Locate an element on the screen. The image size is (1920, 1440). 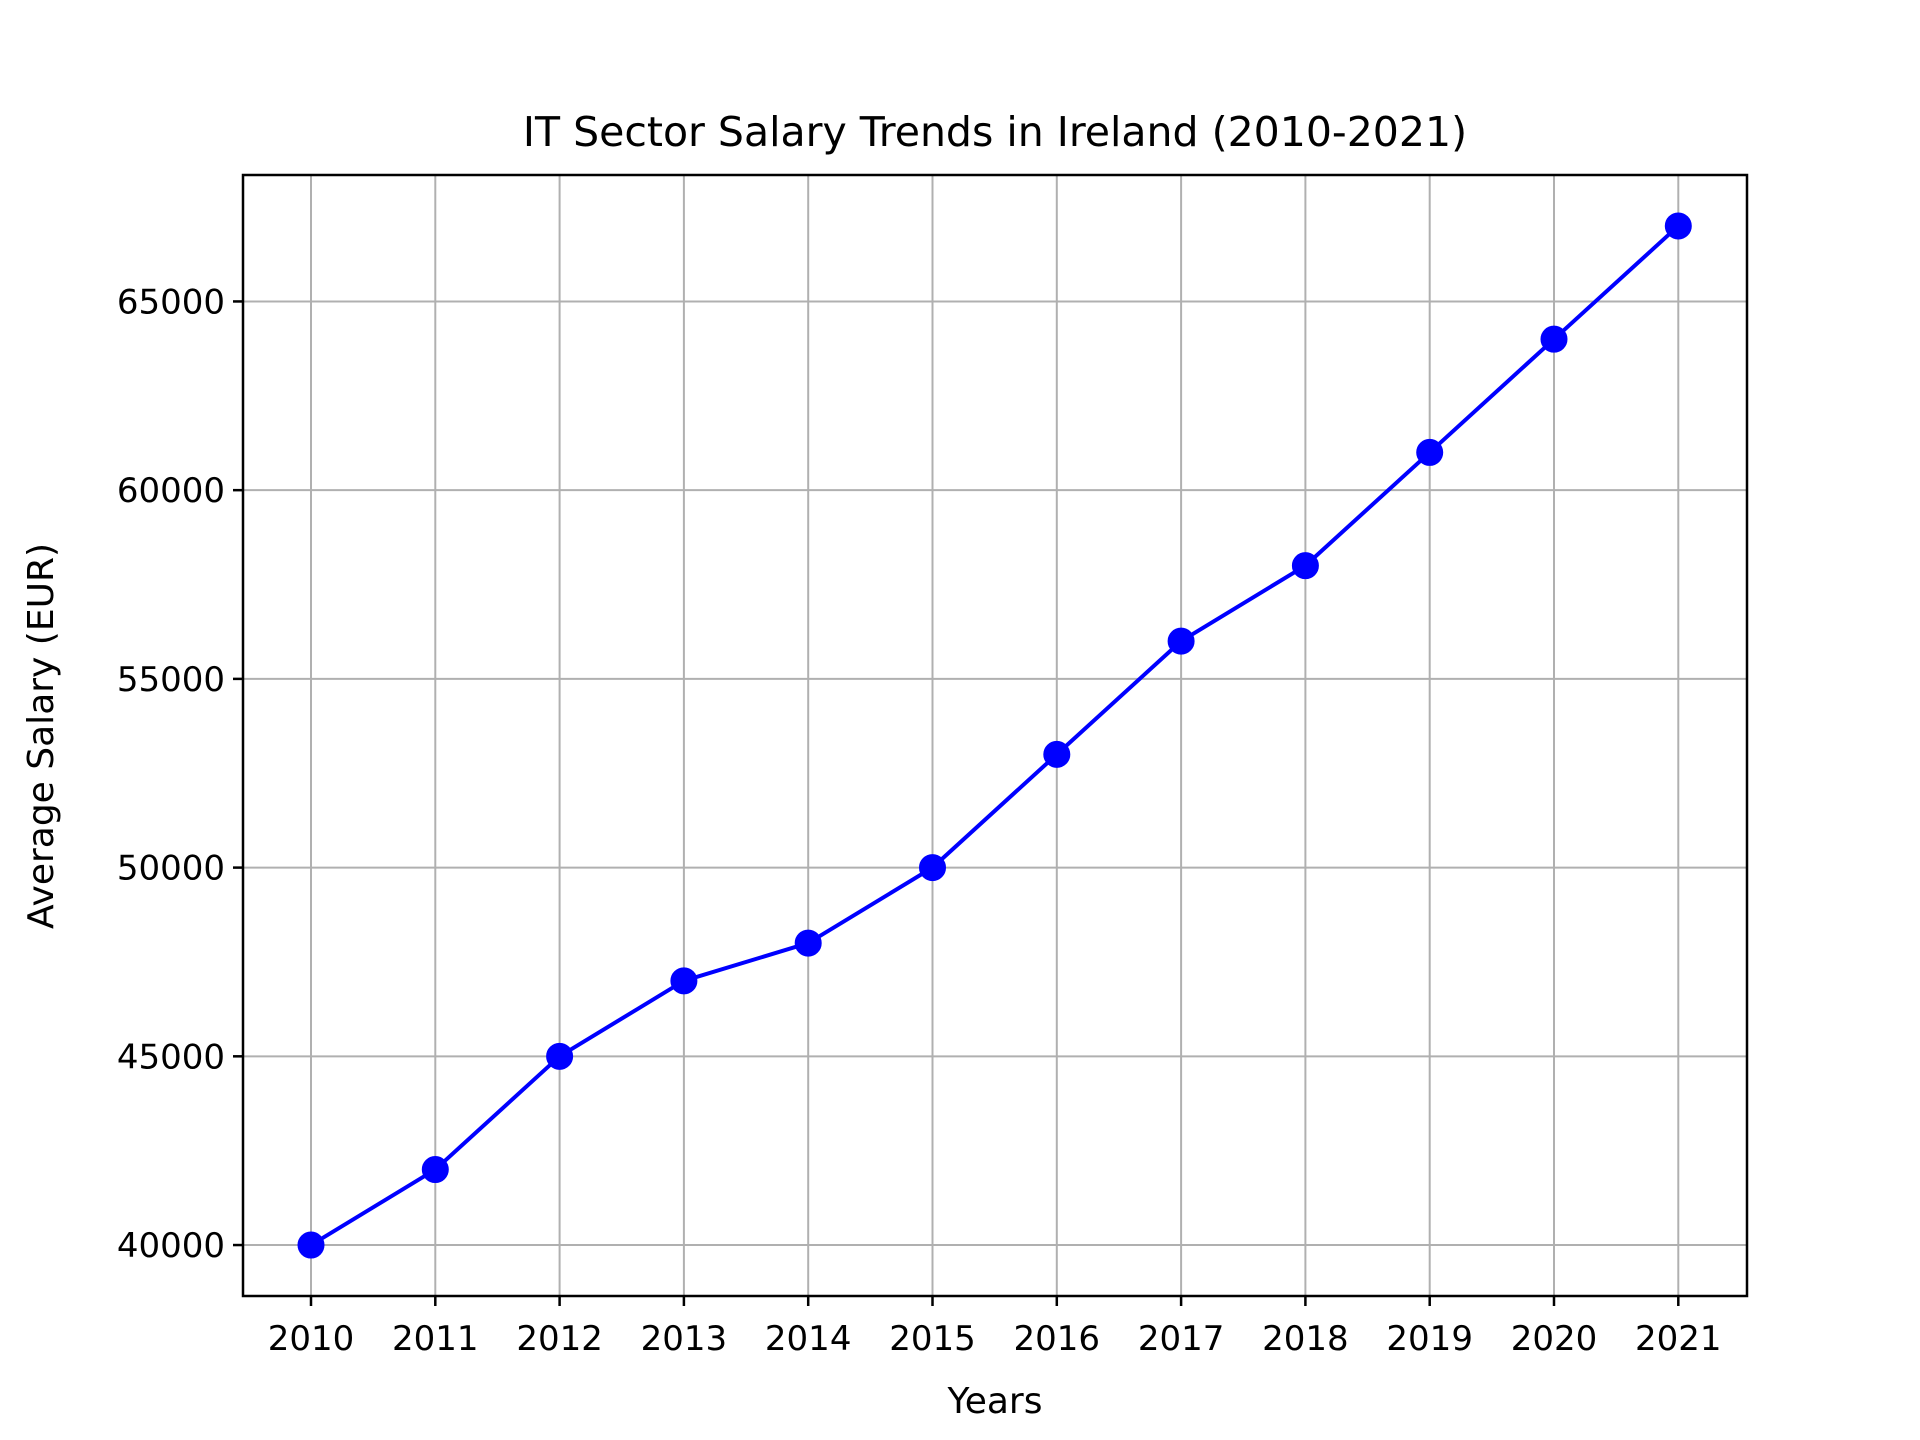
x-tick-label: 2011 is located at coordinates (435, 1339).